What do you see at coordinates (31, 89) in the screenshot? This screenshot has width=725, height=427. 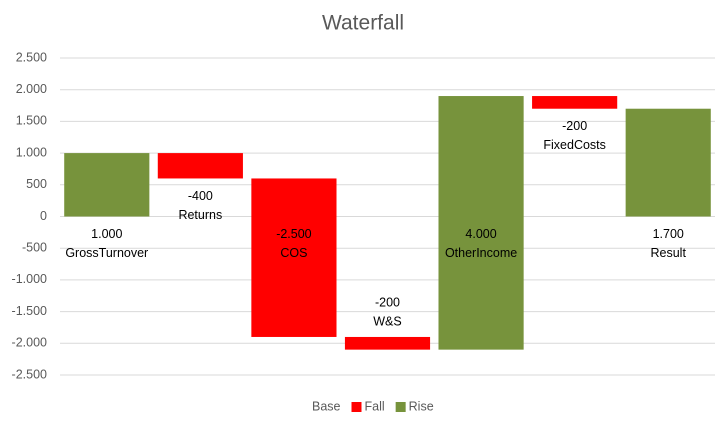 I see `y-tick-label: 2.000` at bounding box center [31, 89].